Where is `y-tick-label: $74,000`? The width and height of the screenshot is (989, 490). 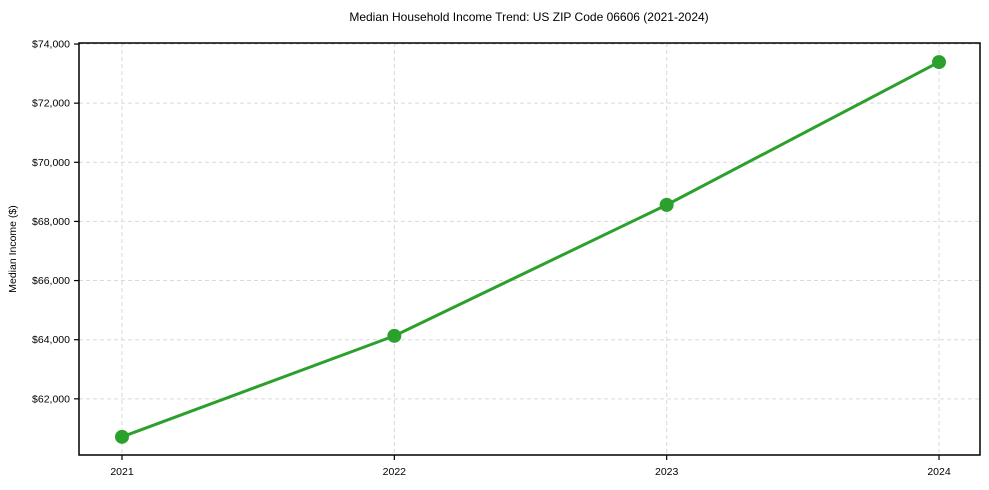 y-tick-label: $74,000 is located at coordinates (51, 45).